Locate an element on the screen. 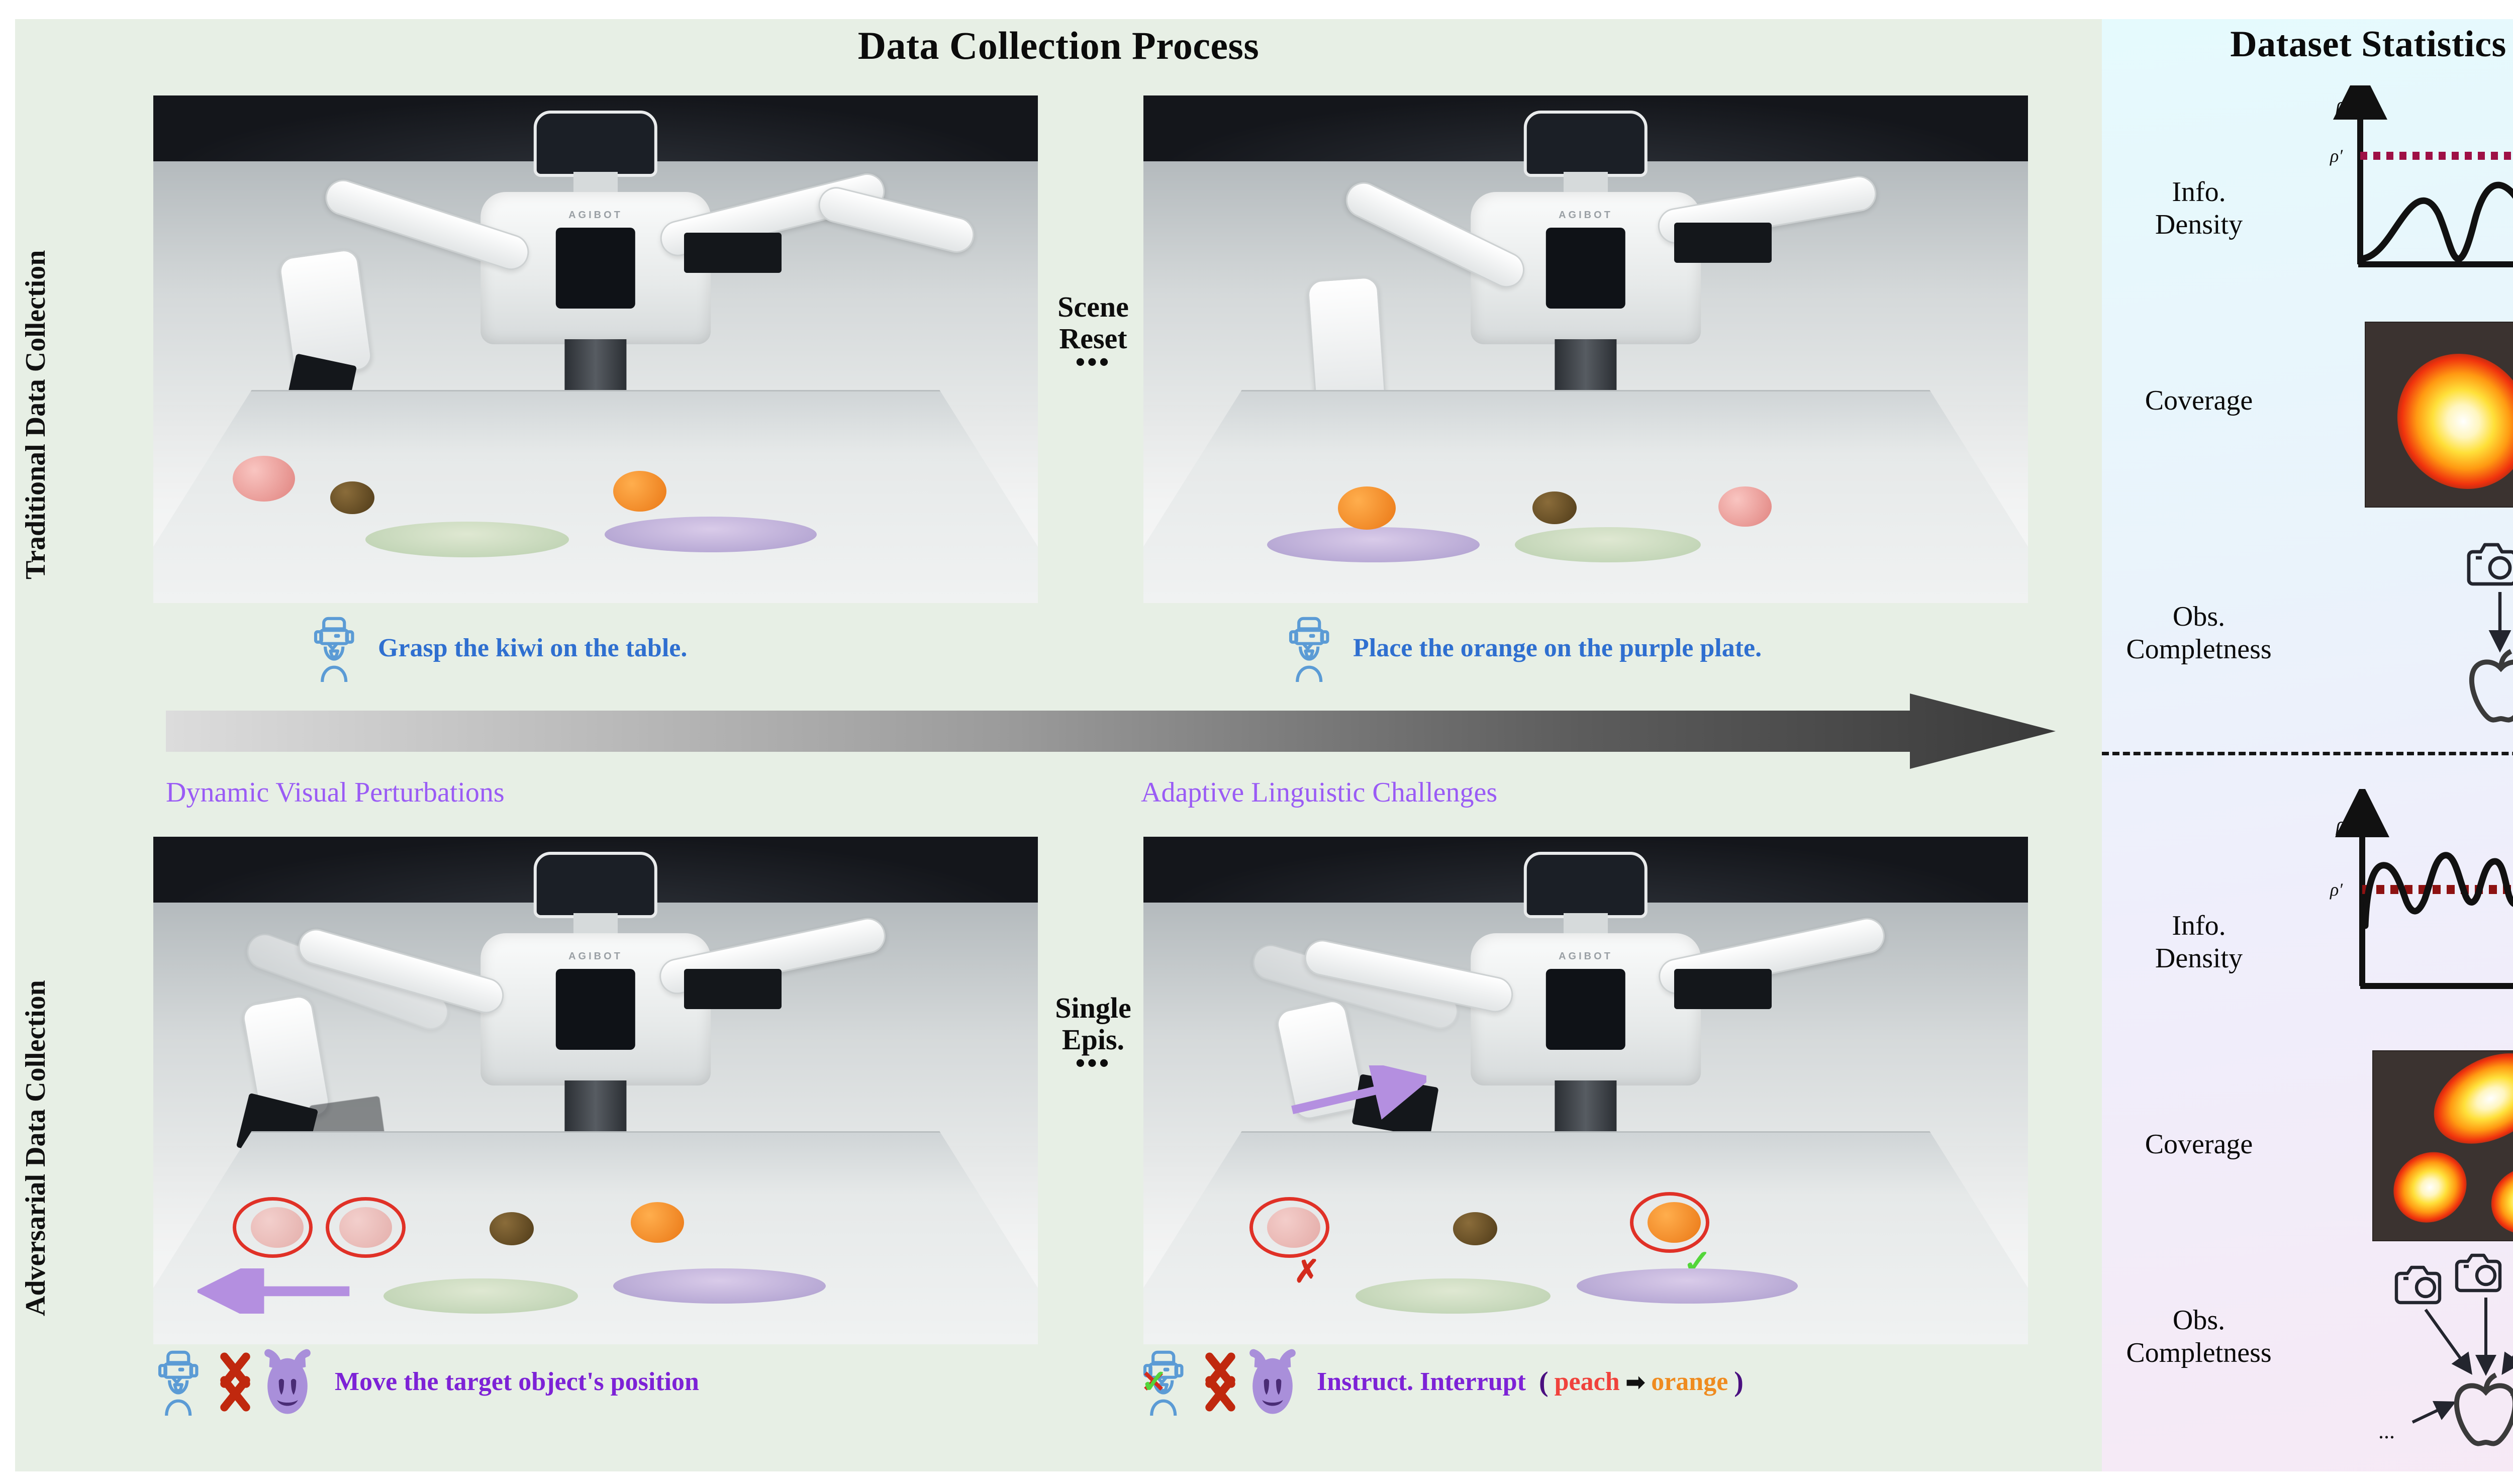 The image size is (2513, 1484). stat-label-coverage-top: Coverage is located at coordinates (2199, 400).